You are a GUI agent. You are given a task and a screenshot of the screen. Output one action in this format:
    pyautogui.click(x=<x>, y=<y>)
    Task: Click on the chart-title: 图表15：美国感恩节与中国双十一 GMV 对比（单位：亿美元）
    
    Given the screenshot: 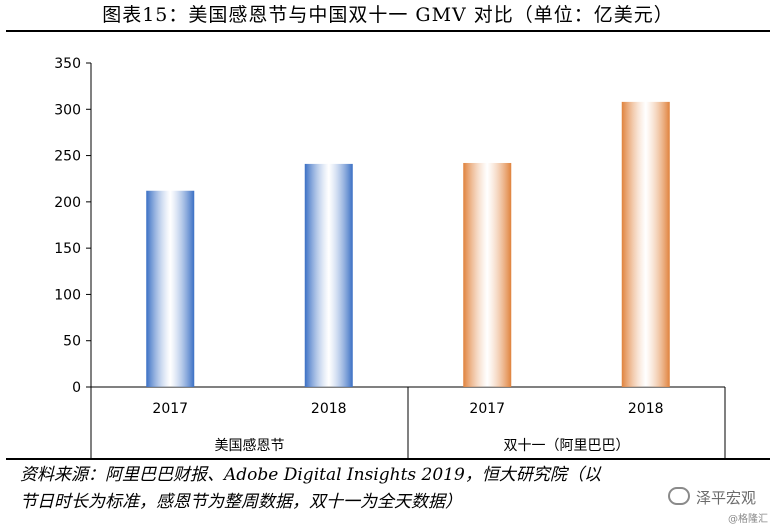 What is the action you would take?
    pyautogui.click(x=388, y=15)
    